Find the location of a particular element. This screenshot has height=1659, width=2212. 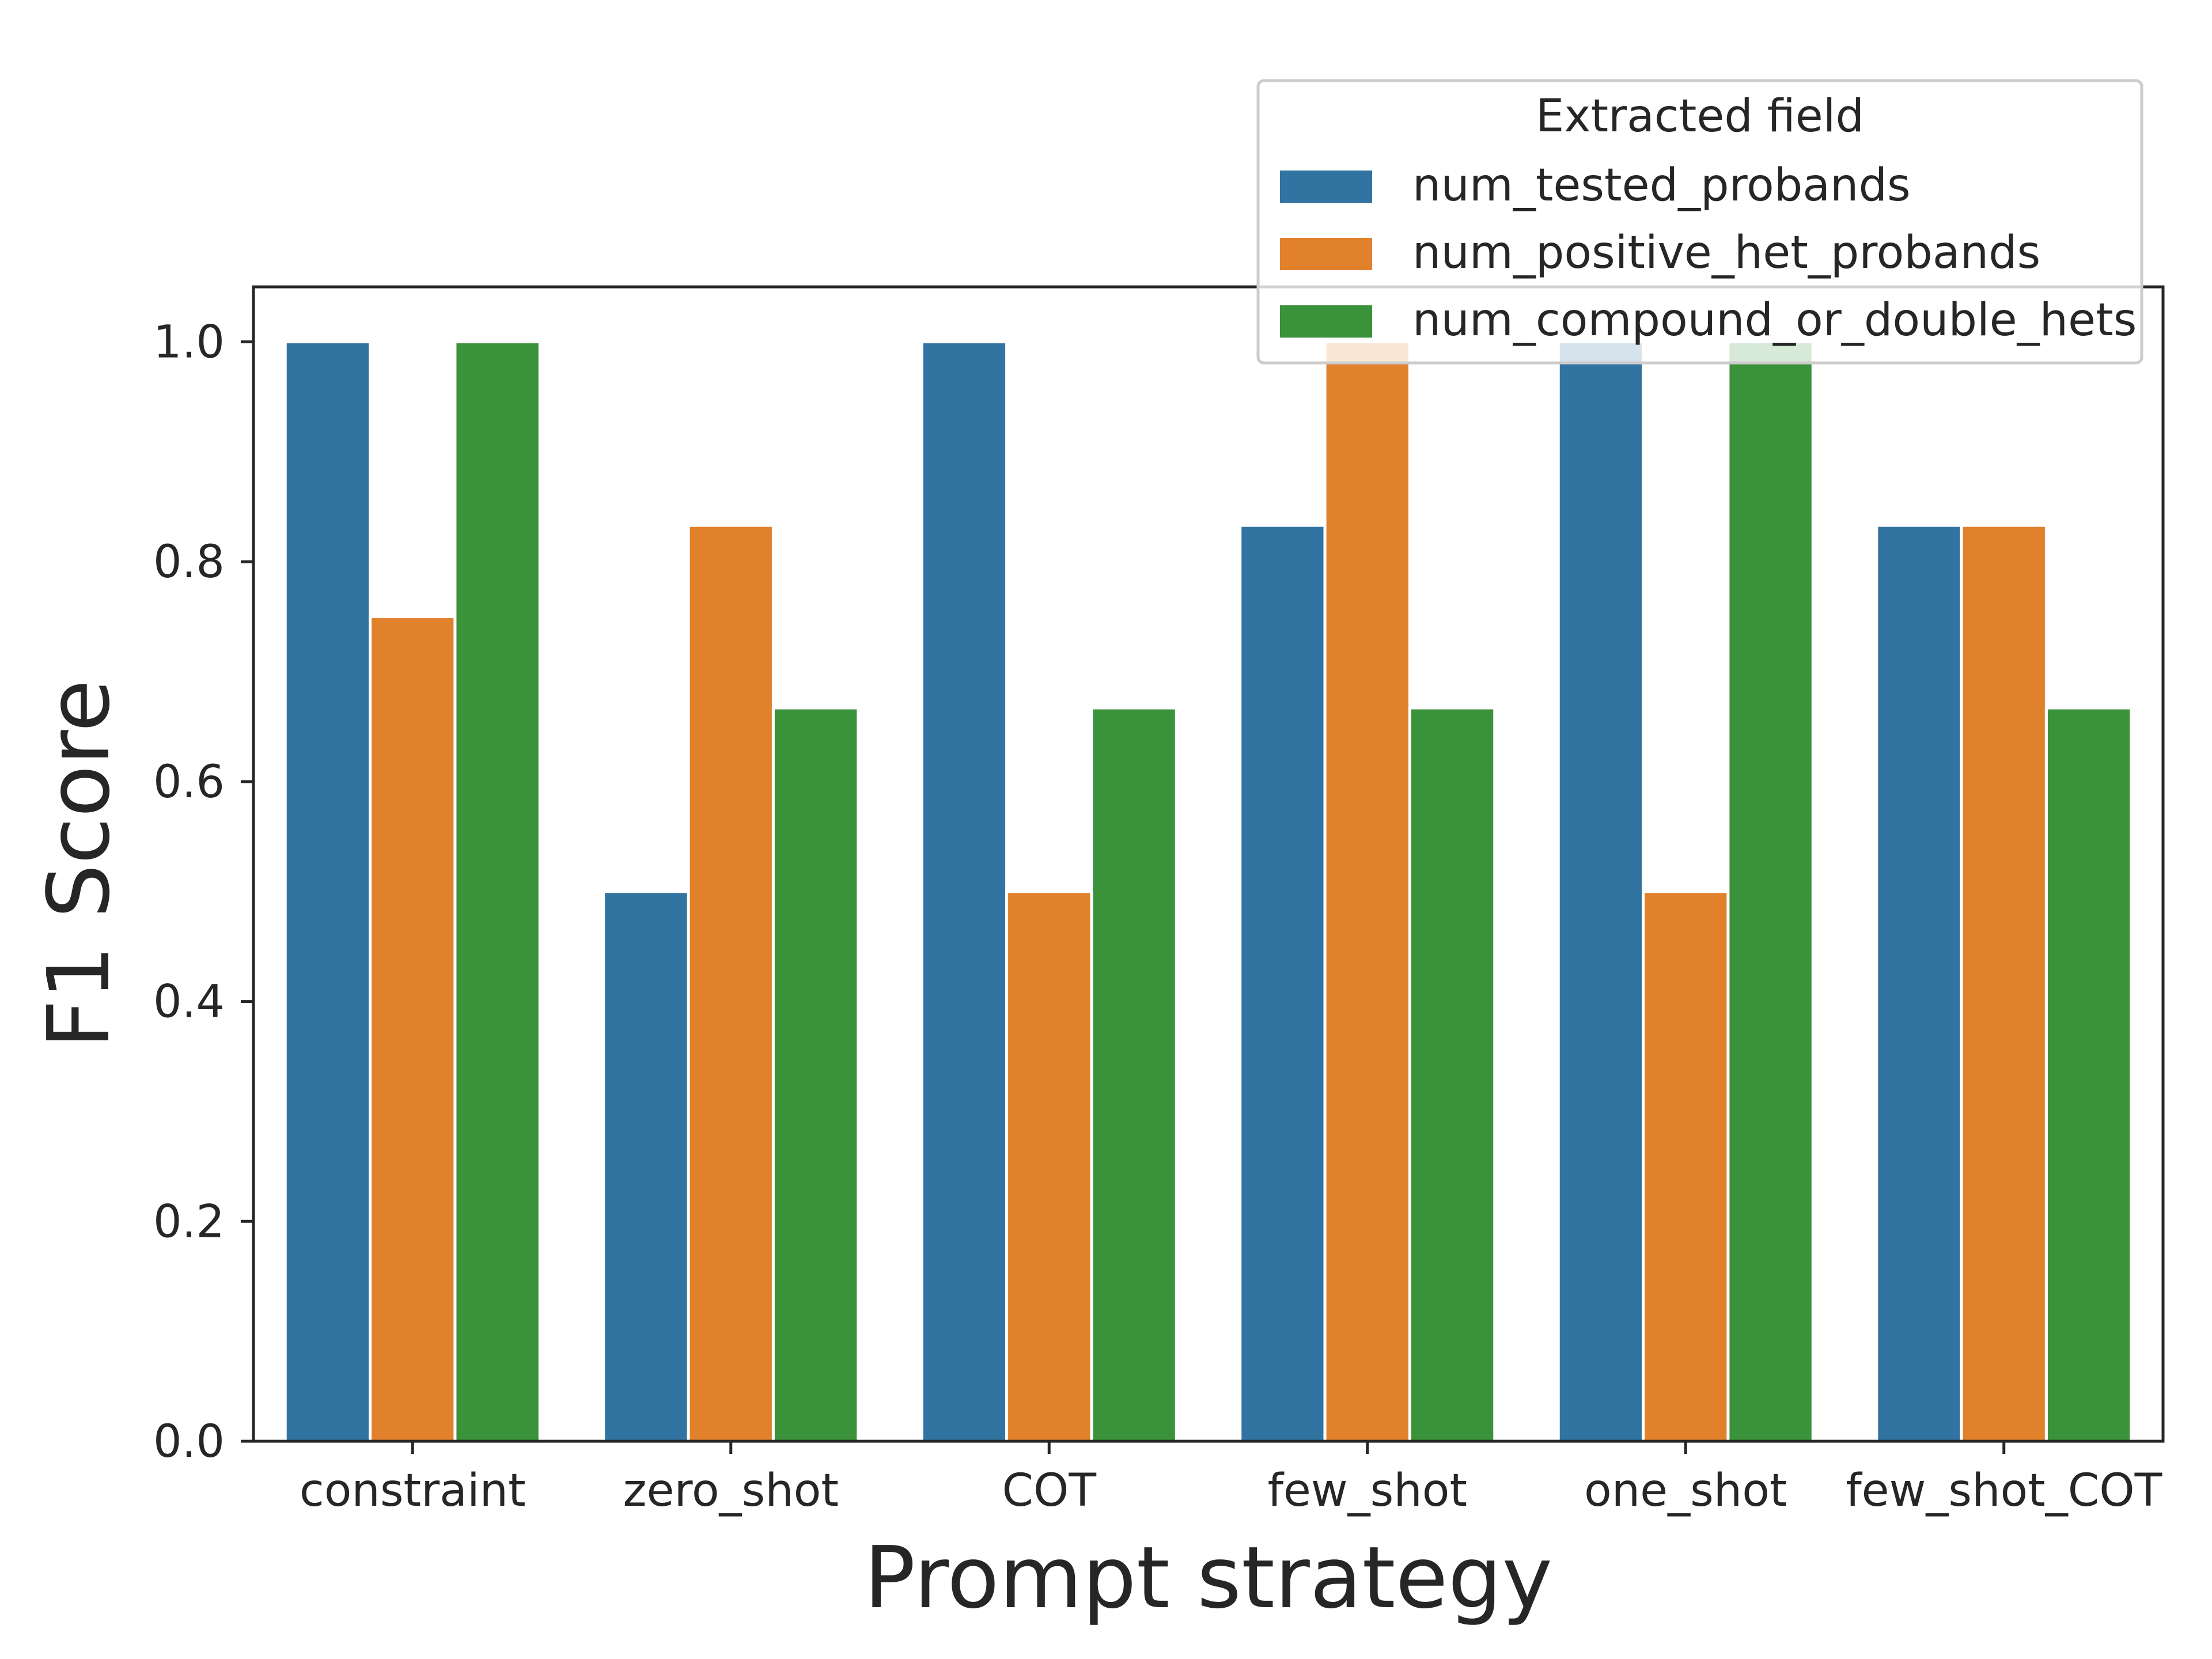

bar-num_positive_het_probands-constraint is located at coordinates (413, 1029).